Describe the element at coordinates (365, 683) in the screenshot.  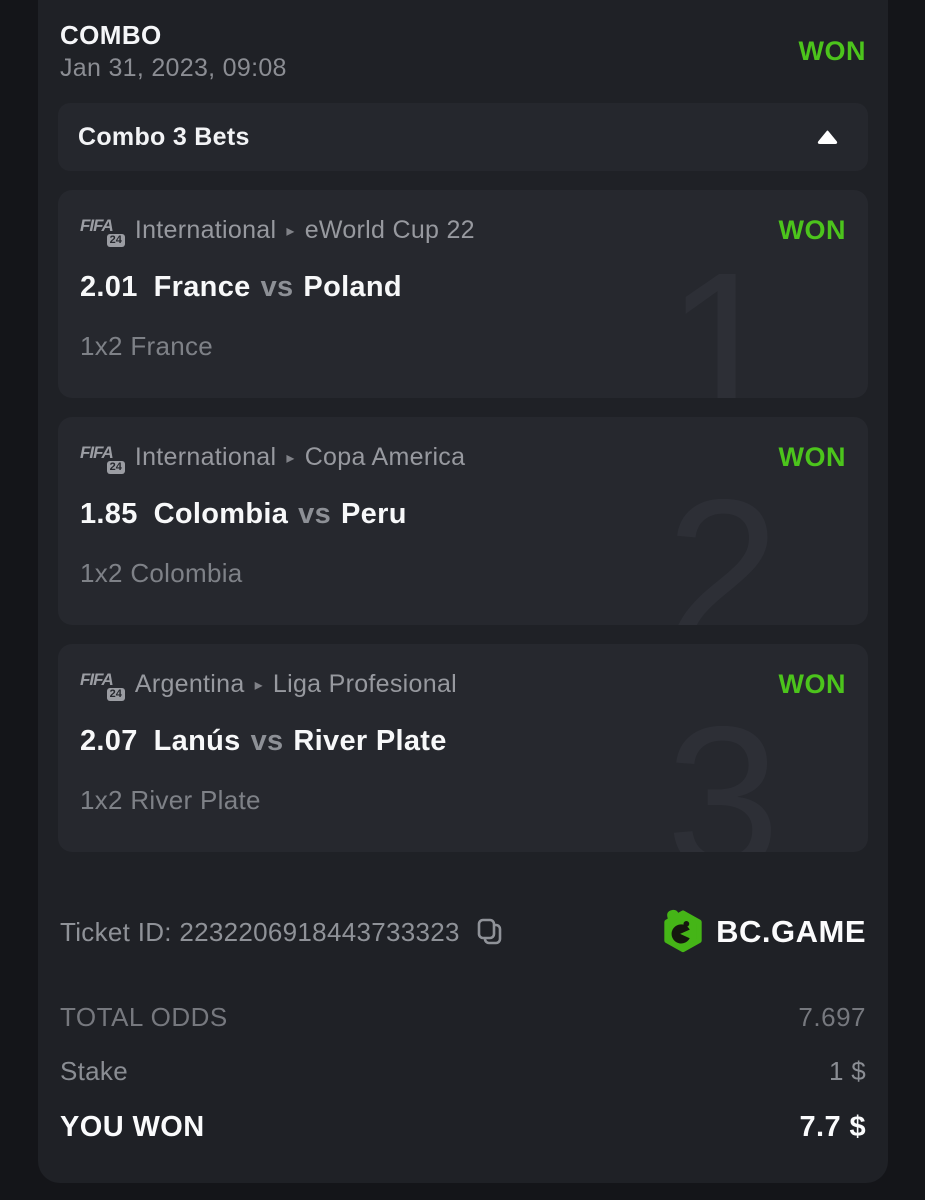
I see `breadcrumb-tournament: Liga Profesional` at that location.